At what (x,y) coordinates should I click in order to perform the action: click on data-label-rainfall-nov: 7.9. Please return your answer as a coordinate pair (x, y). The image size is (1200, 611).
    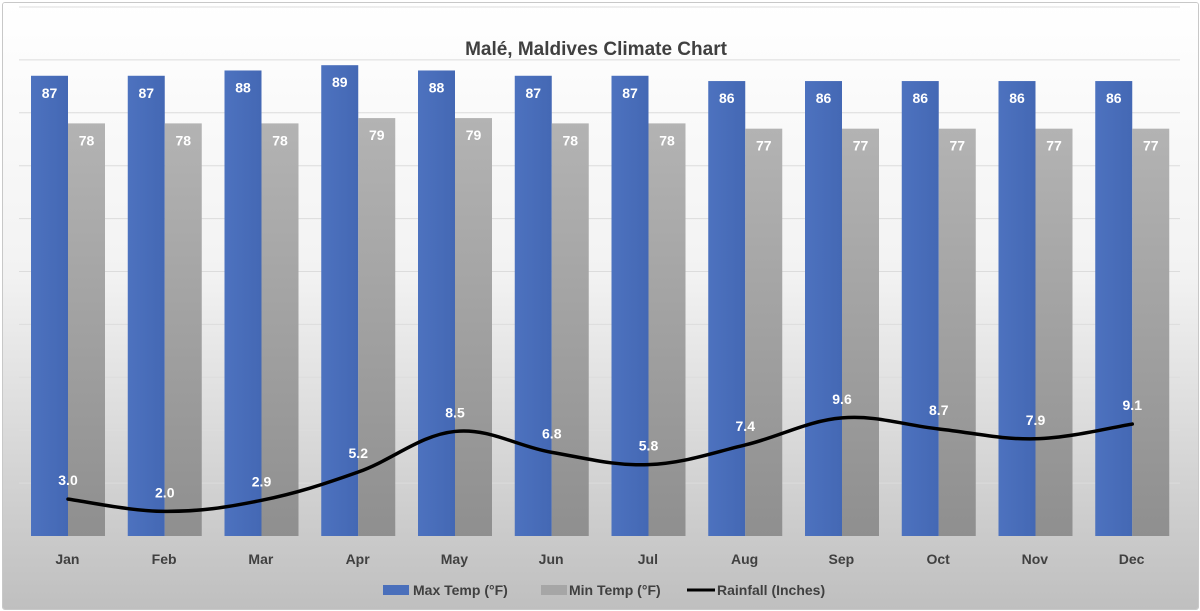
    Looking at the image, I should click on (1036, 420).